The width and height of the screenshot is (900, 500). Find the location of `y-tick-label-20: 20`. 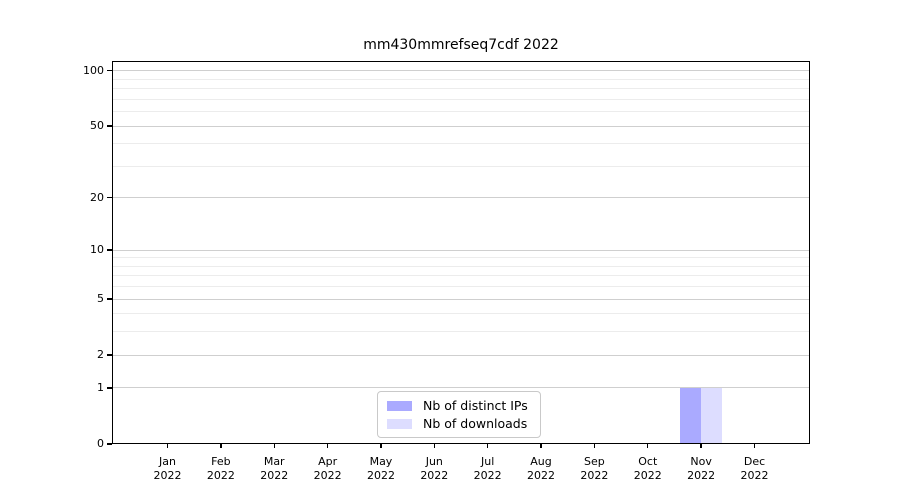

y-tick-label-20: 20 is located at coordinates (97, 197).